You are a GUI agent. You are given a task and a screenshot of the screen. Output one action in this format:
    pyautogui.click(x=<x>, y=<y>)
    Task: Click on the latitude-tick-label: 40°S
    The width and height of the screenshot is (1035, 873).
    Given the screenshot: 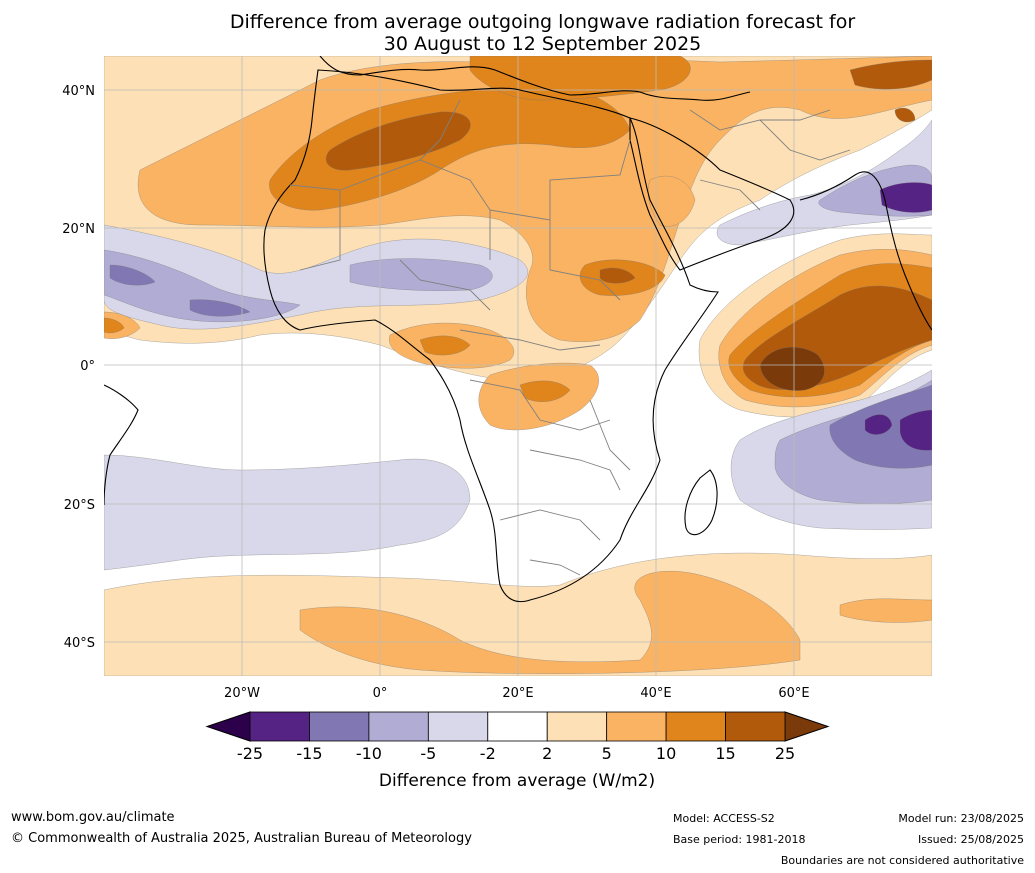 What is the action you would take?
    pyautogui.click(x=79, y=643)
    